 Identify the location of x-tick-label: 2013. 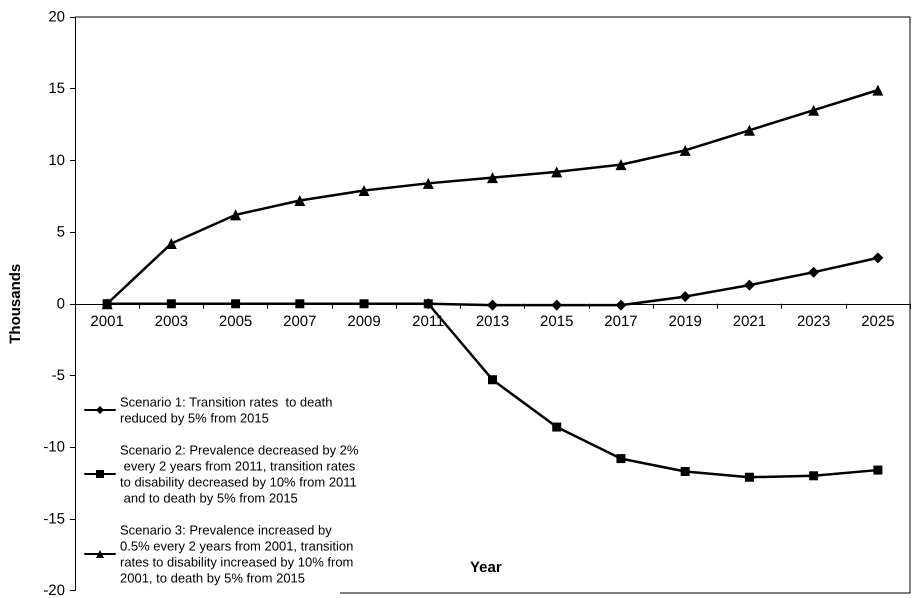
(493, 321).